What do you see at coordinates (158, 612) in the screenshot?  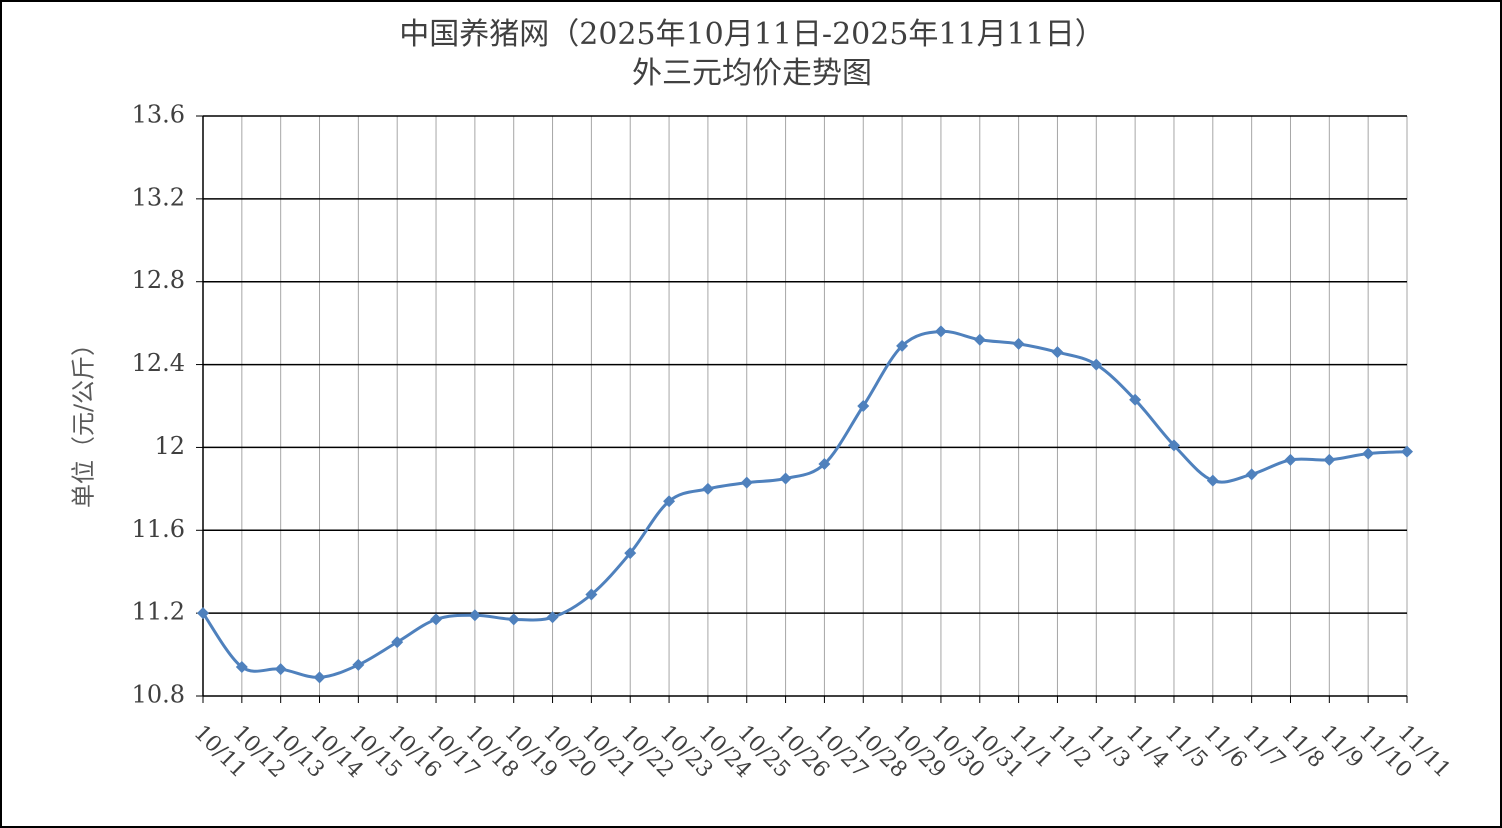 I see `y-tick-label: 11.2` at bounding box center [158, 612].